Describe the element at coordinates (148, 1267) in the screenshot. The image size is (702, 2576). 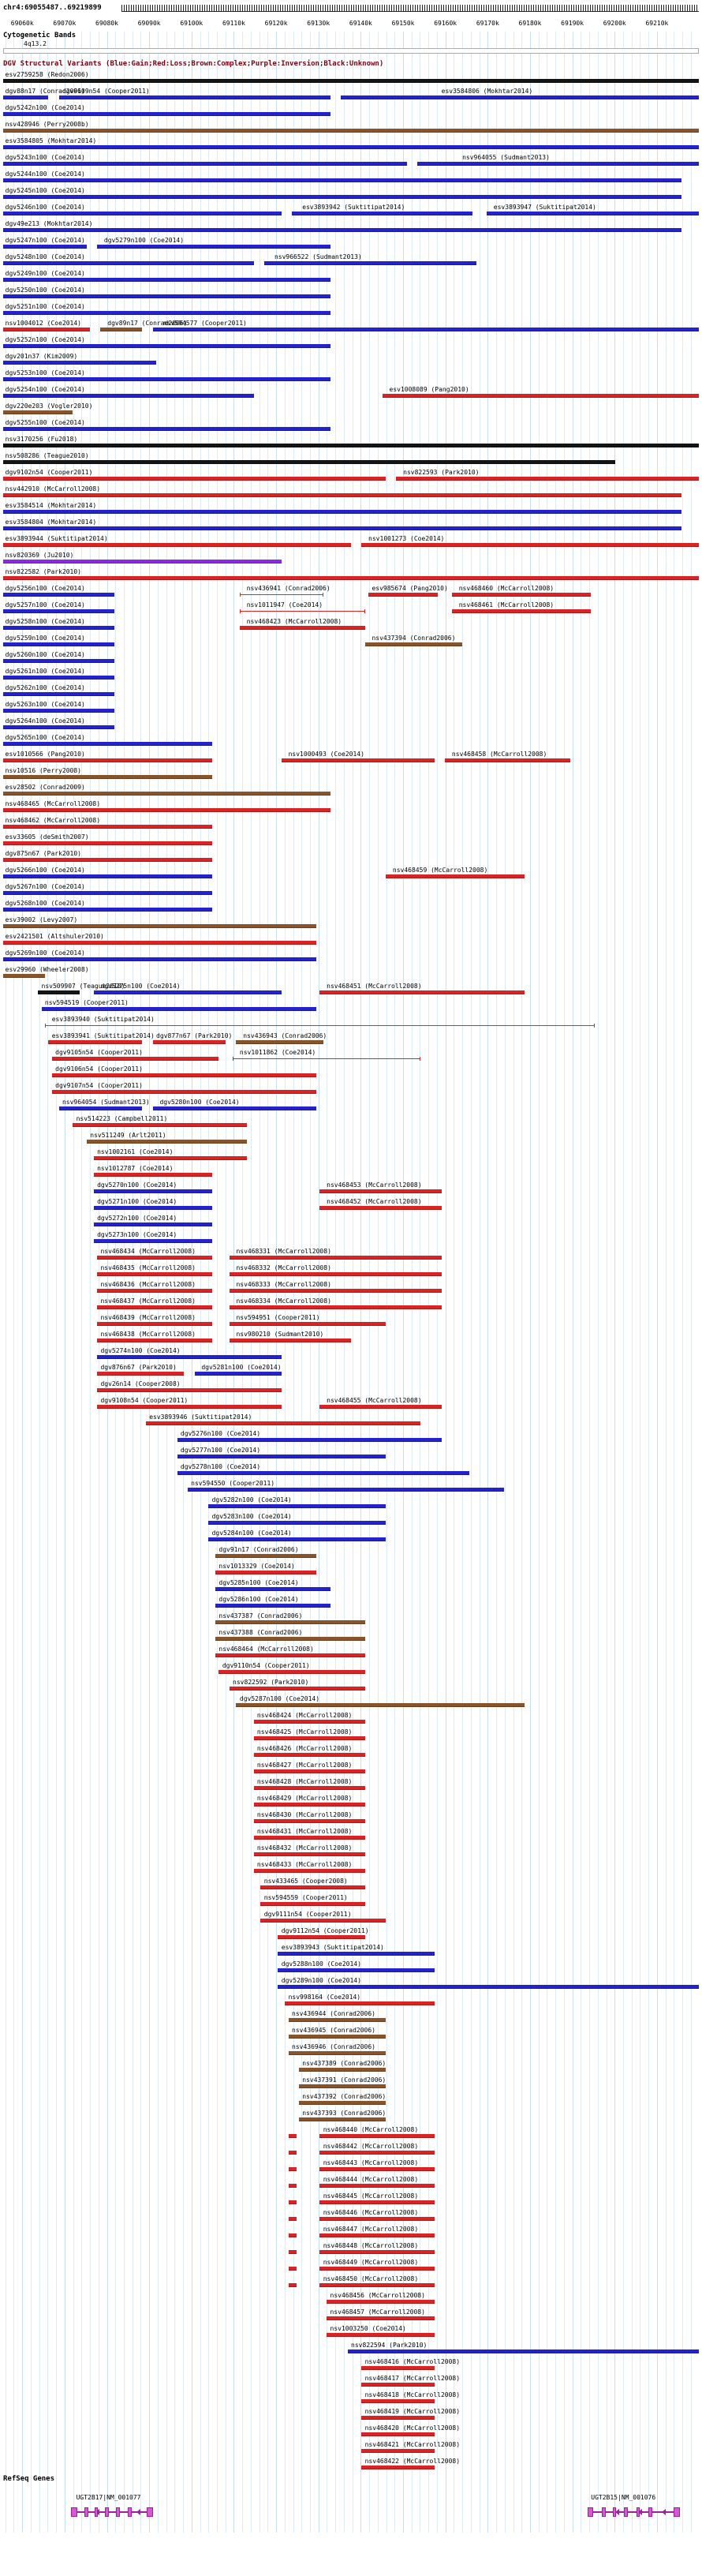
I see `variant-label: nsv468435 (McCarroll2008)` at that location.